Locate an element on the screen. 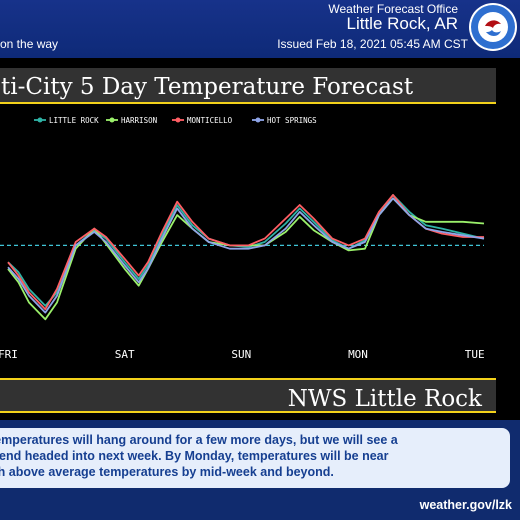  office-city: Little Rock, AR is located at coordinates (402, 23).